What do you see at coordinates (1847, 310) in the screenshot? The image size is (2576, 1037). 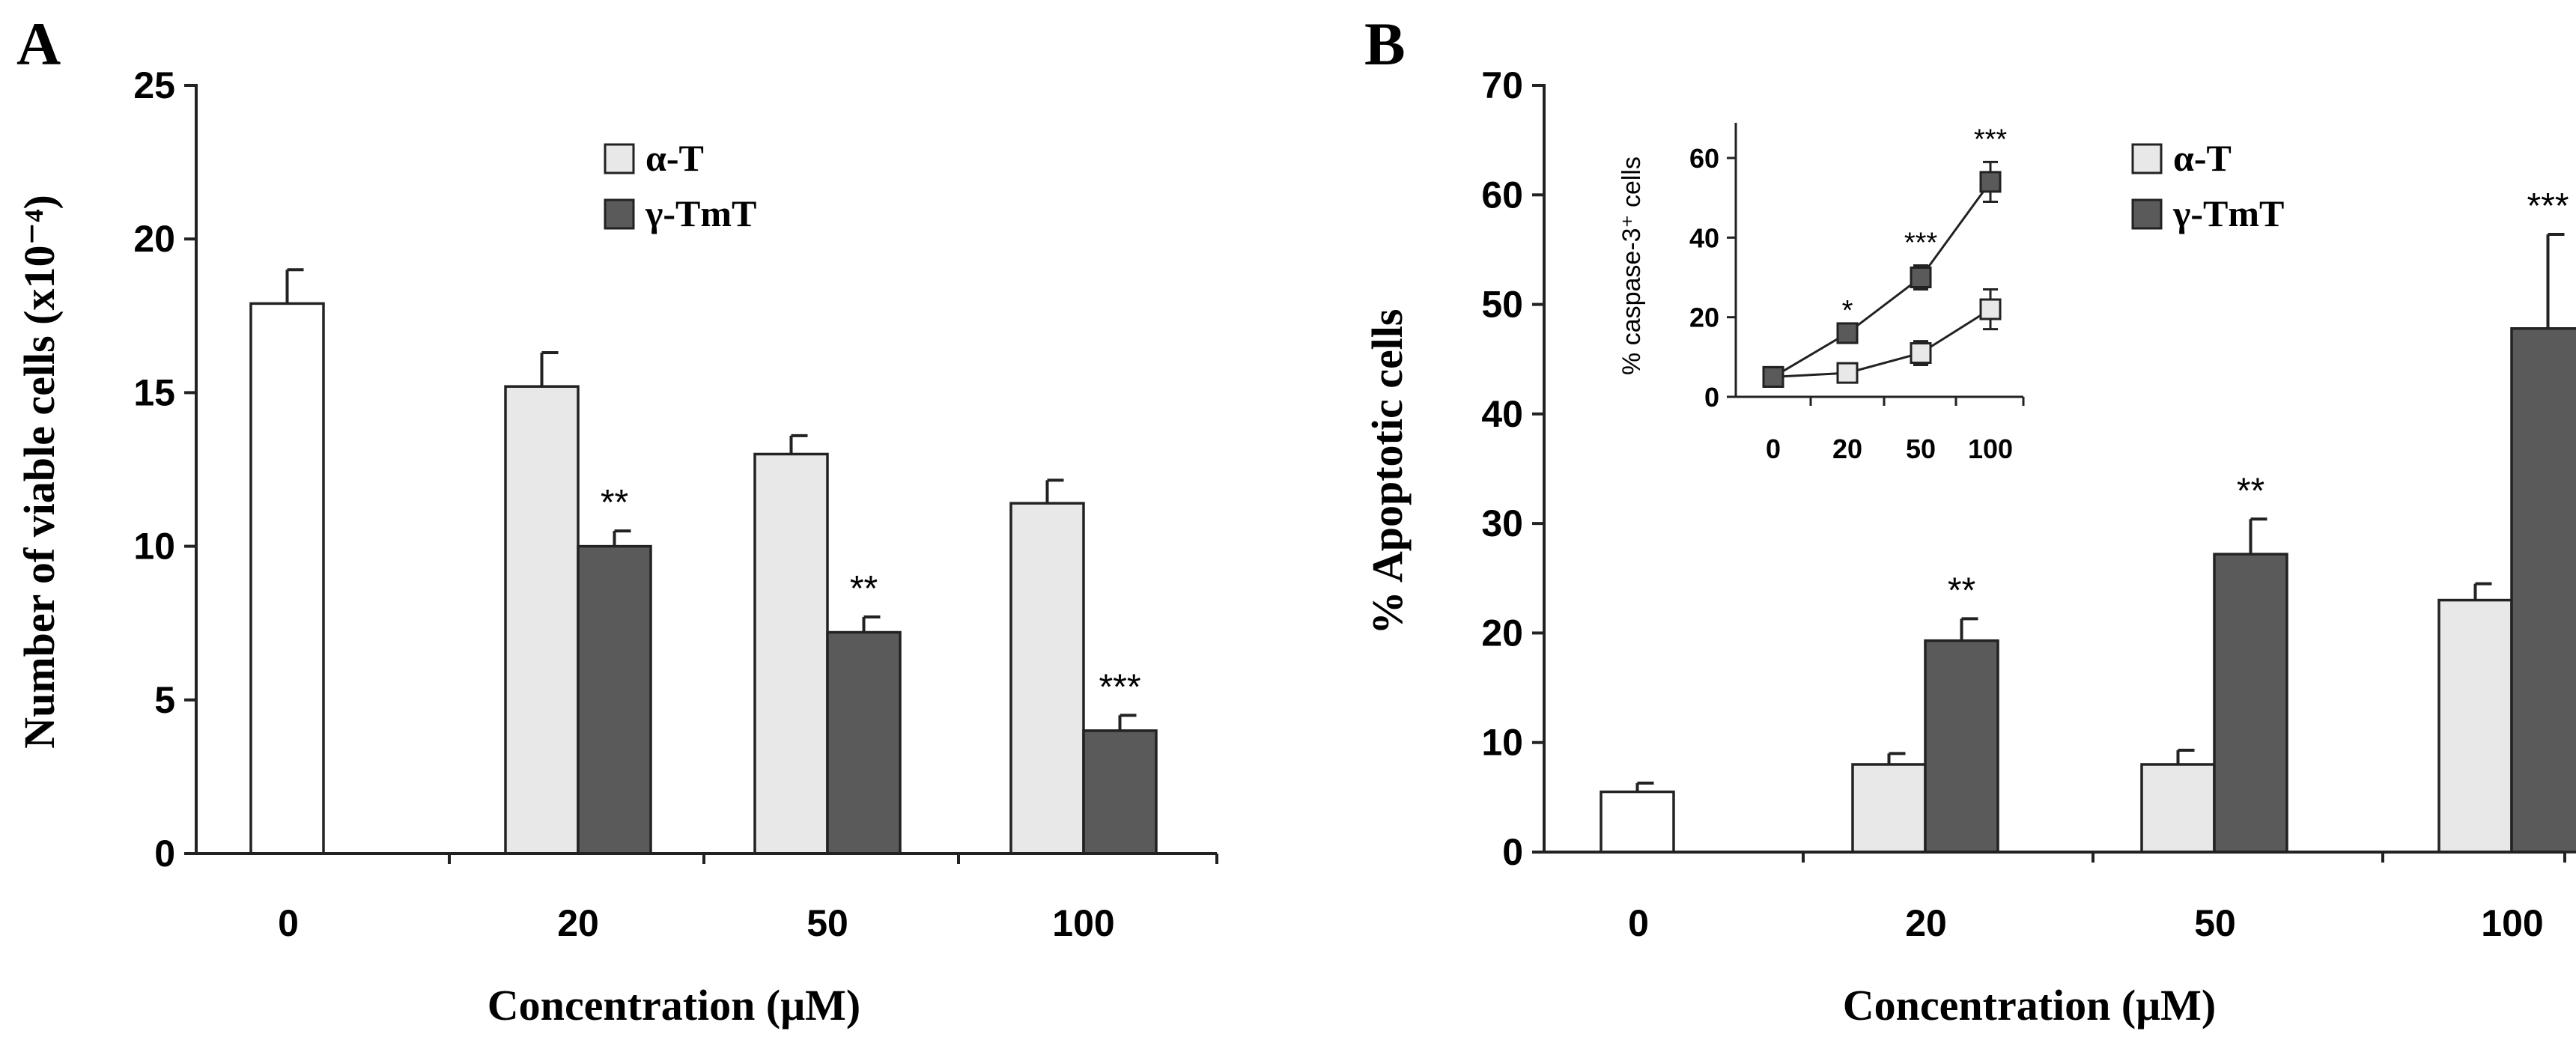 I see `inset-significance-label: *` at bounding box center [1847, 310].